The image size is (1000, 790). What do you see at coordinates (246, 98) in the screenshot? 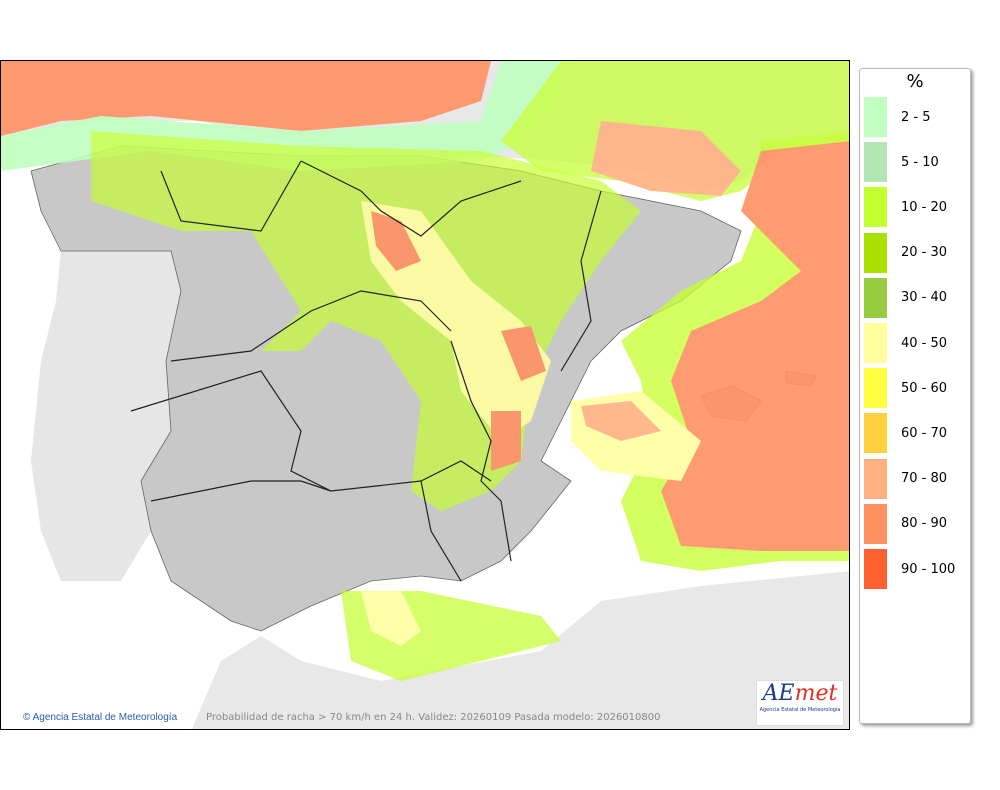
I see `field-north-atlantic` at bounding box center [246, 98].